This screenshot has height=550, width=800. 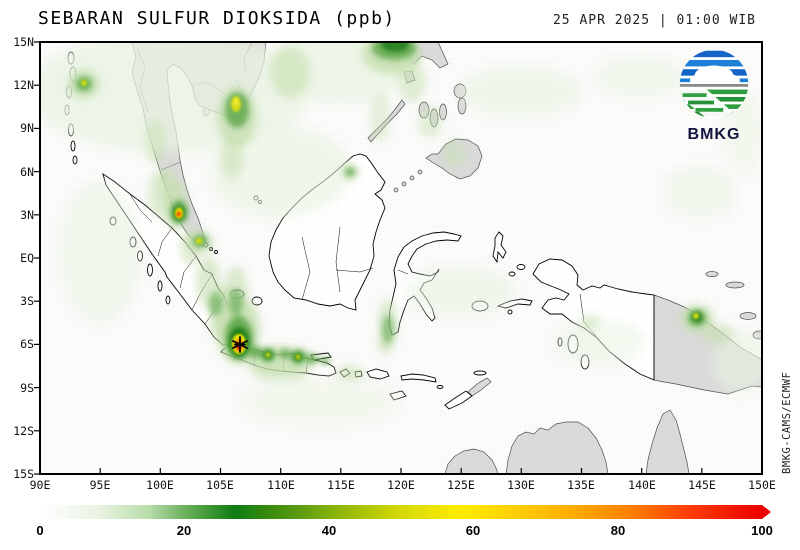 What do you see at coordinates (23, 85) in the screenshot?
I see `lat-label: 12N` at bounding box center [23, 85].